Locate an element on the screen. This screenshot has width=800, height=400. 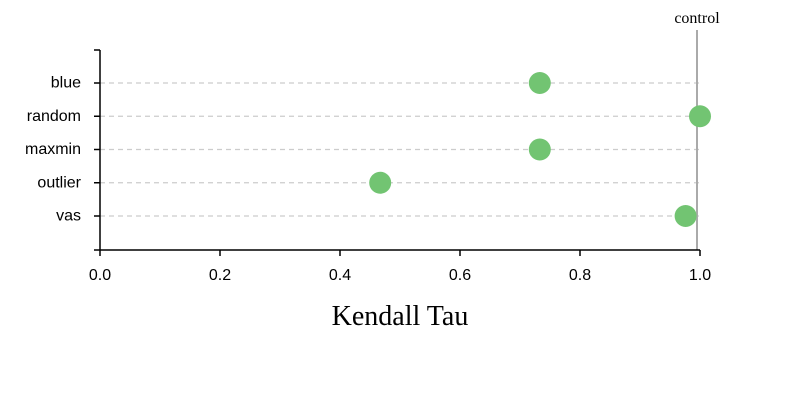
x-tick-label-0.4: 0.4 is located at coordinates (340, 275).